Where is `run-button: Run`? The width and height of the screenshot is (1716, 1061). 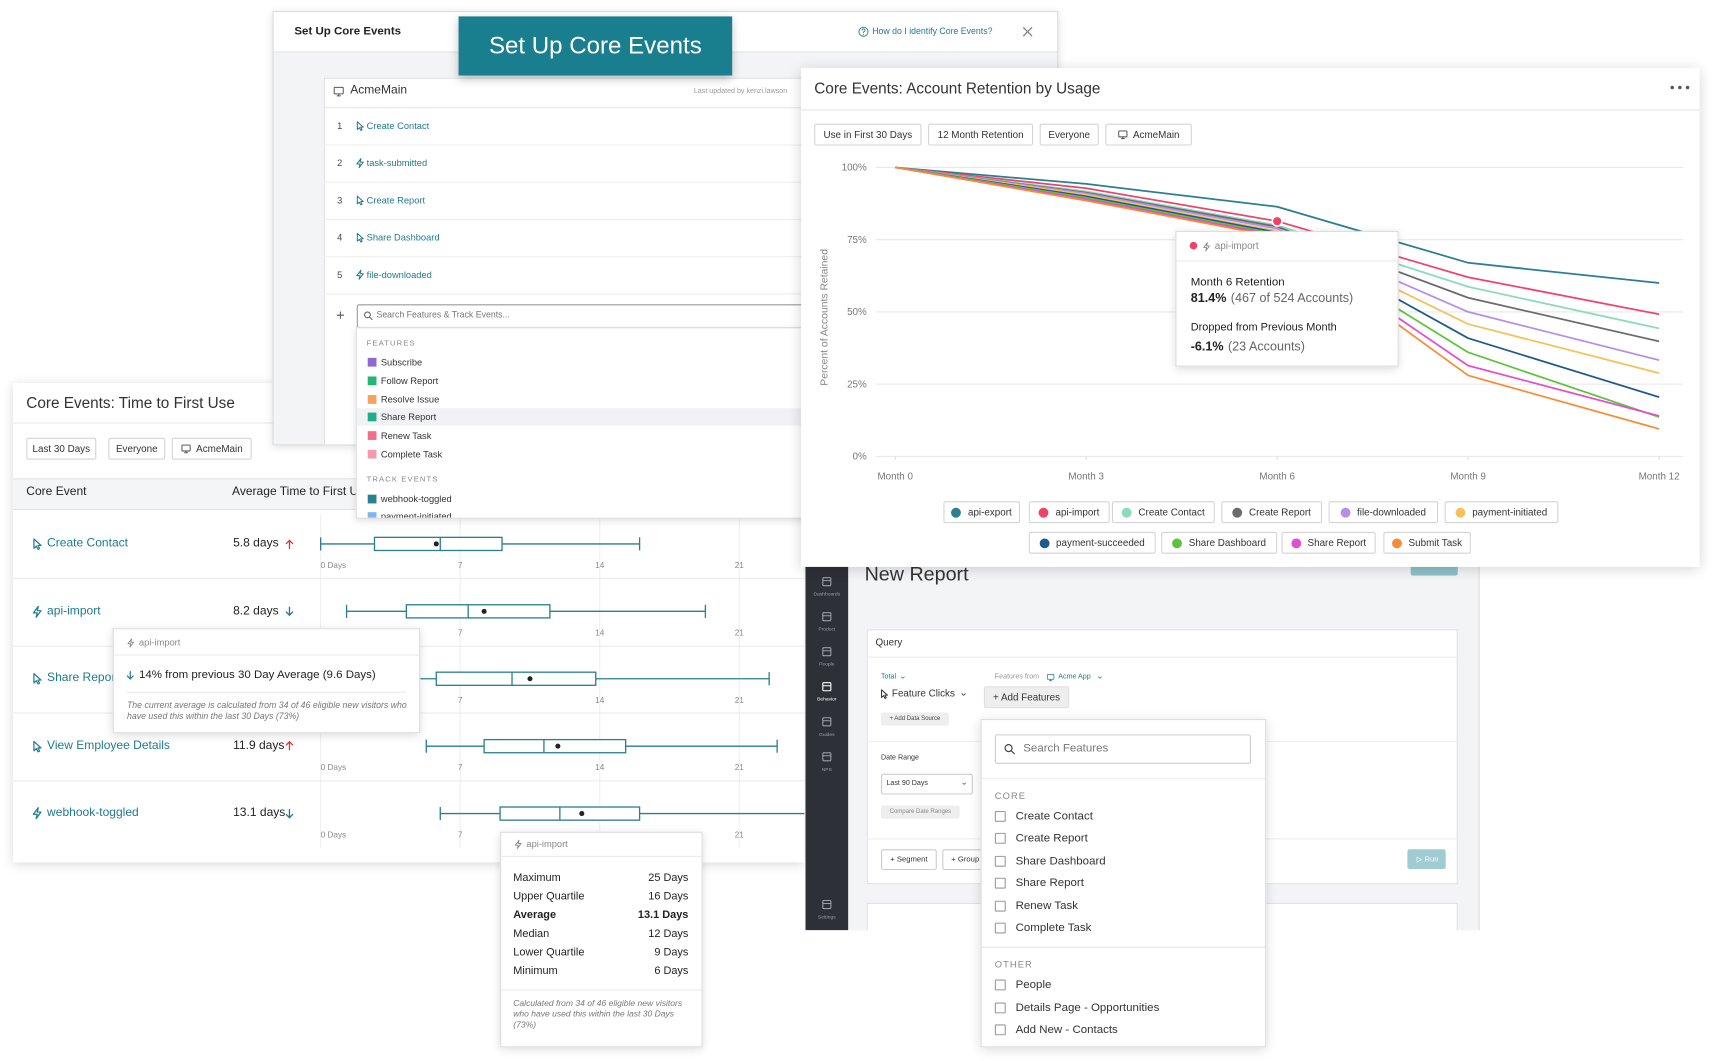 run-button: Run is located at coordinates (1426, 859).